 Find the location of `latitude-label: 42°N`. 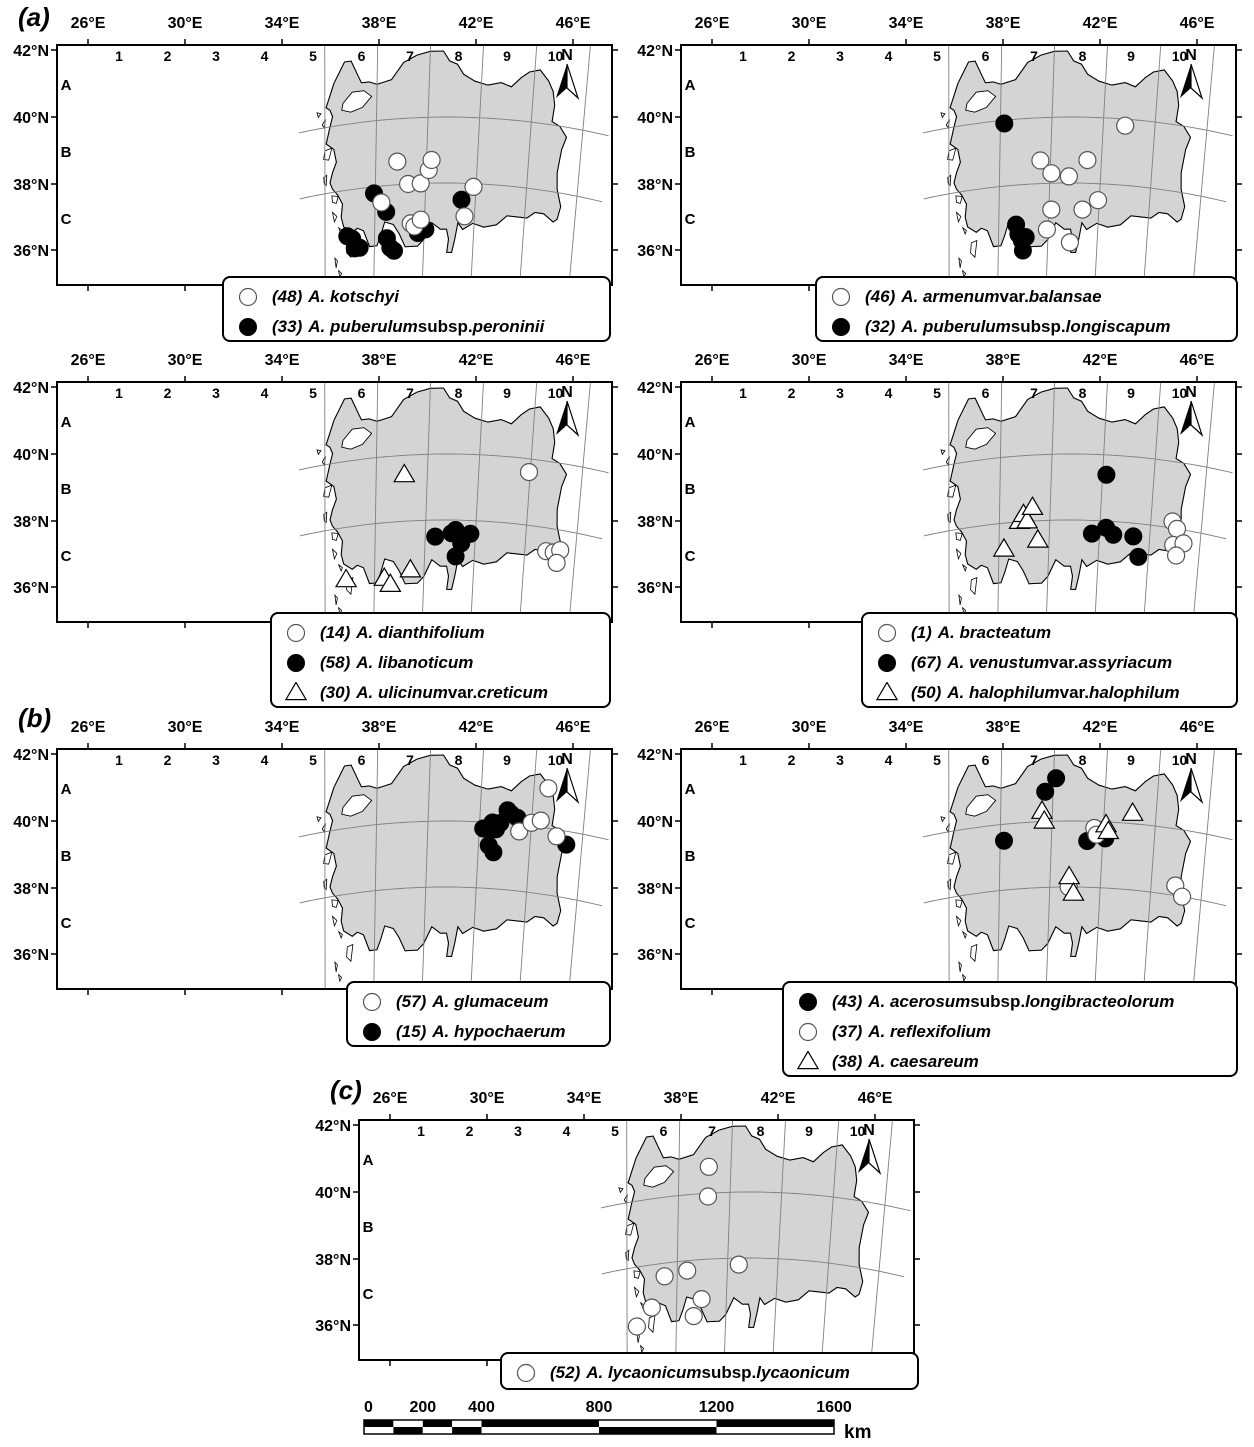

latitude-label: 42°N is located at coordinates (31, 388).